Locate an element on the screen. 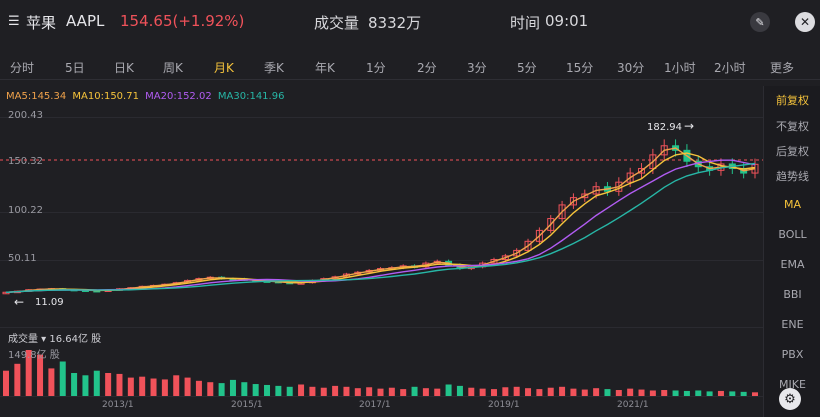 The height and width of the screenshot is (417, 820). side-item-boll: BOLL is located at coordinates (792, 234).